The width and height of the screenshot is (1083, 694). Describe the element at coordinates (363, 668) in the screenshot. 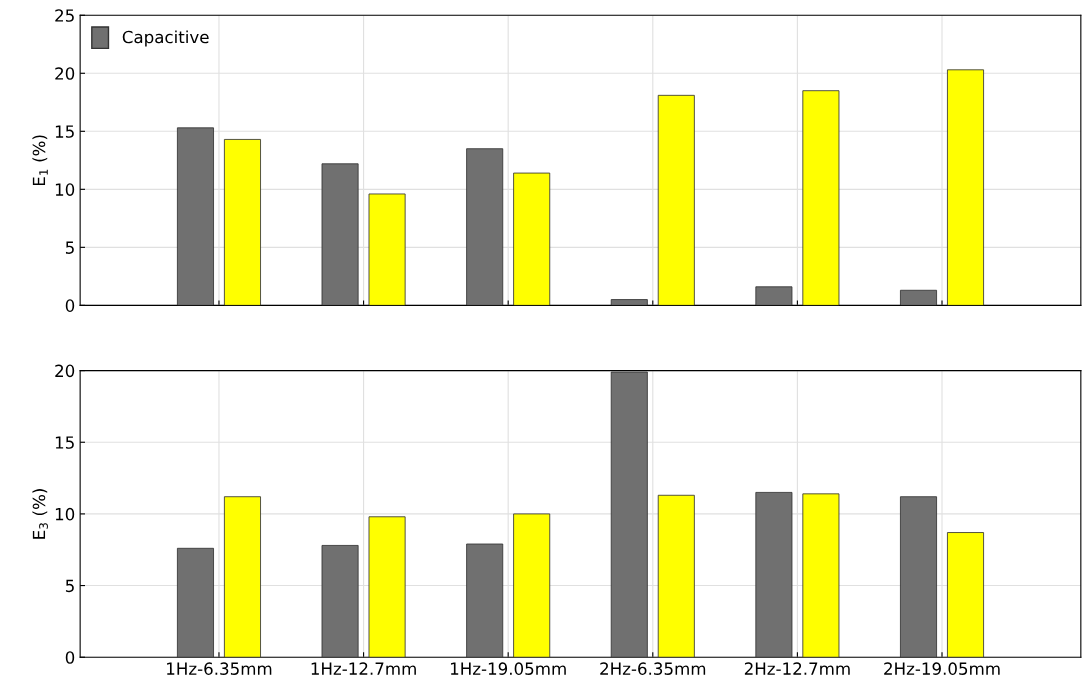

I see `x-tick-label: 1Hz-12.7mm` at that location.